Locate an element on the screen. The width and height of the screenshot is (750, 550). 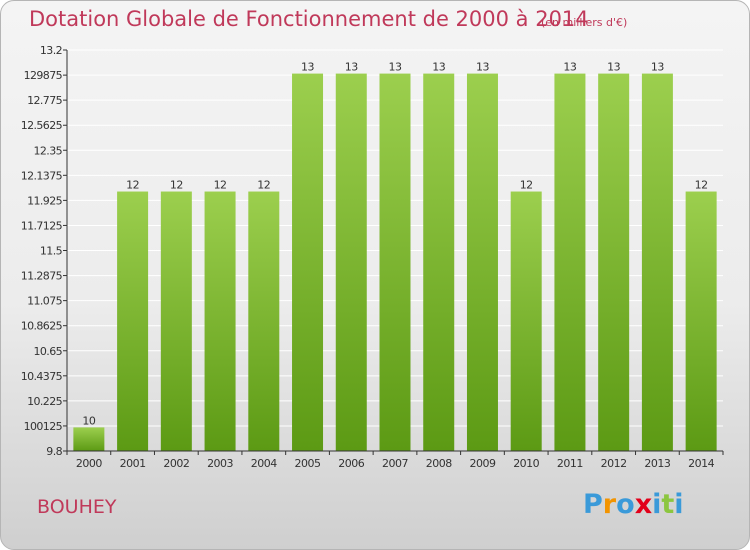
commune-name: BOUHEY is located at coordinates (77, 507).